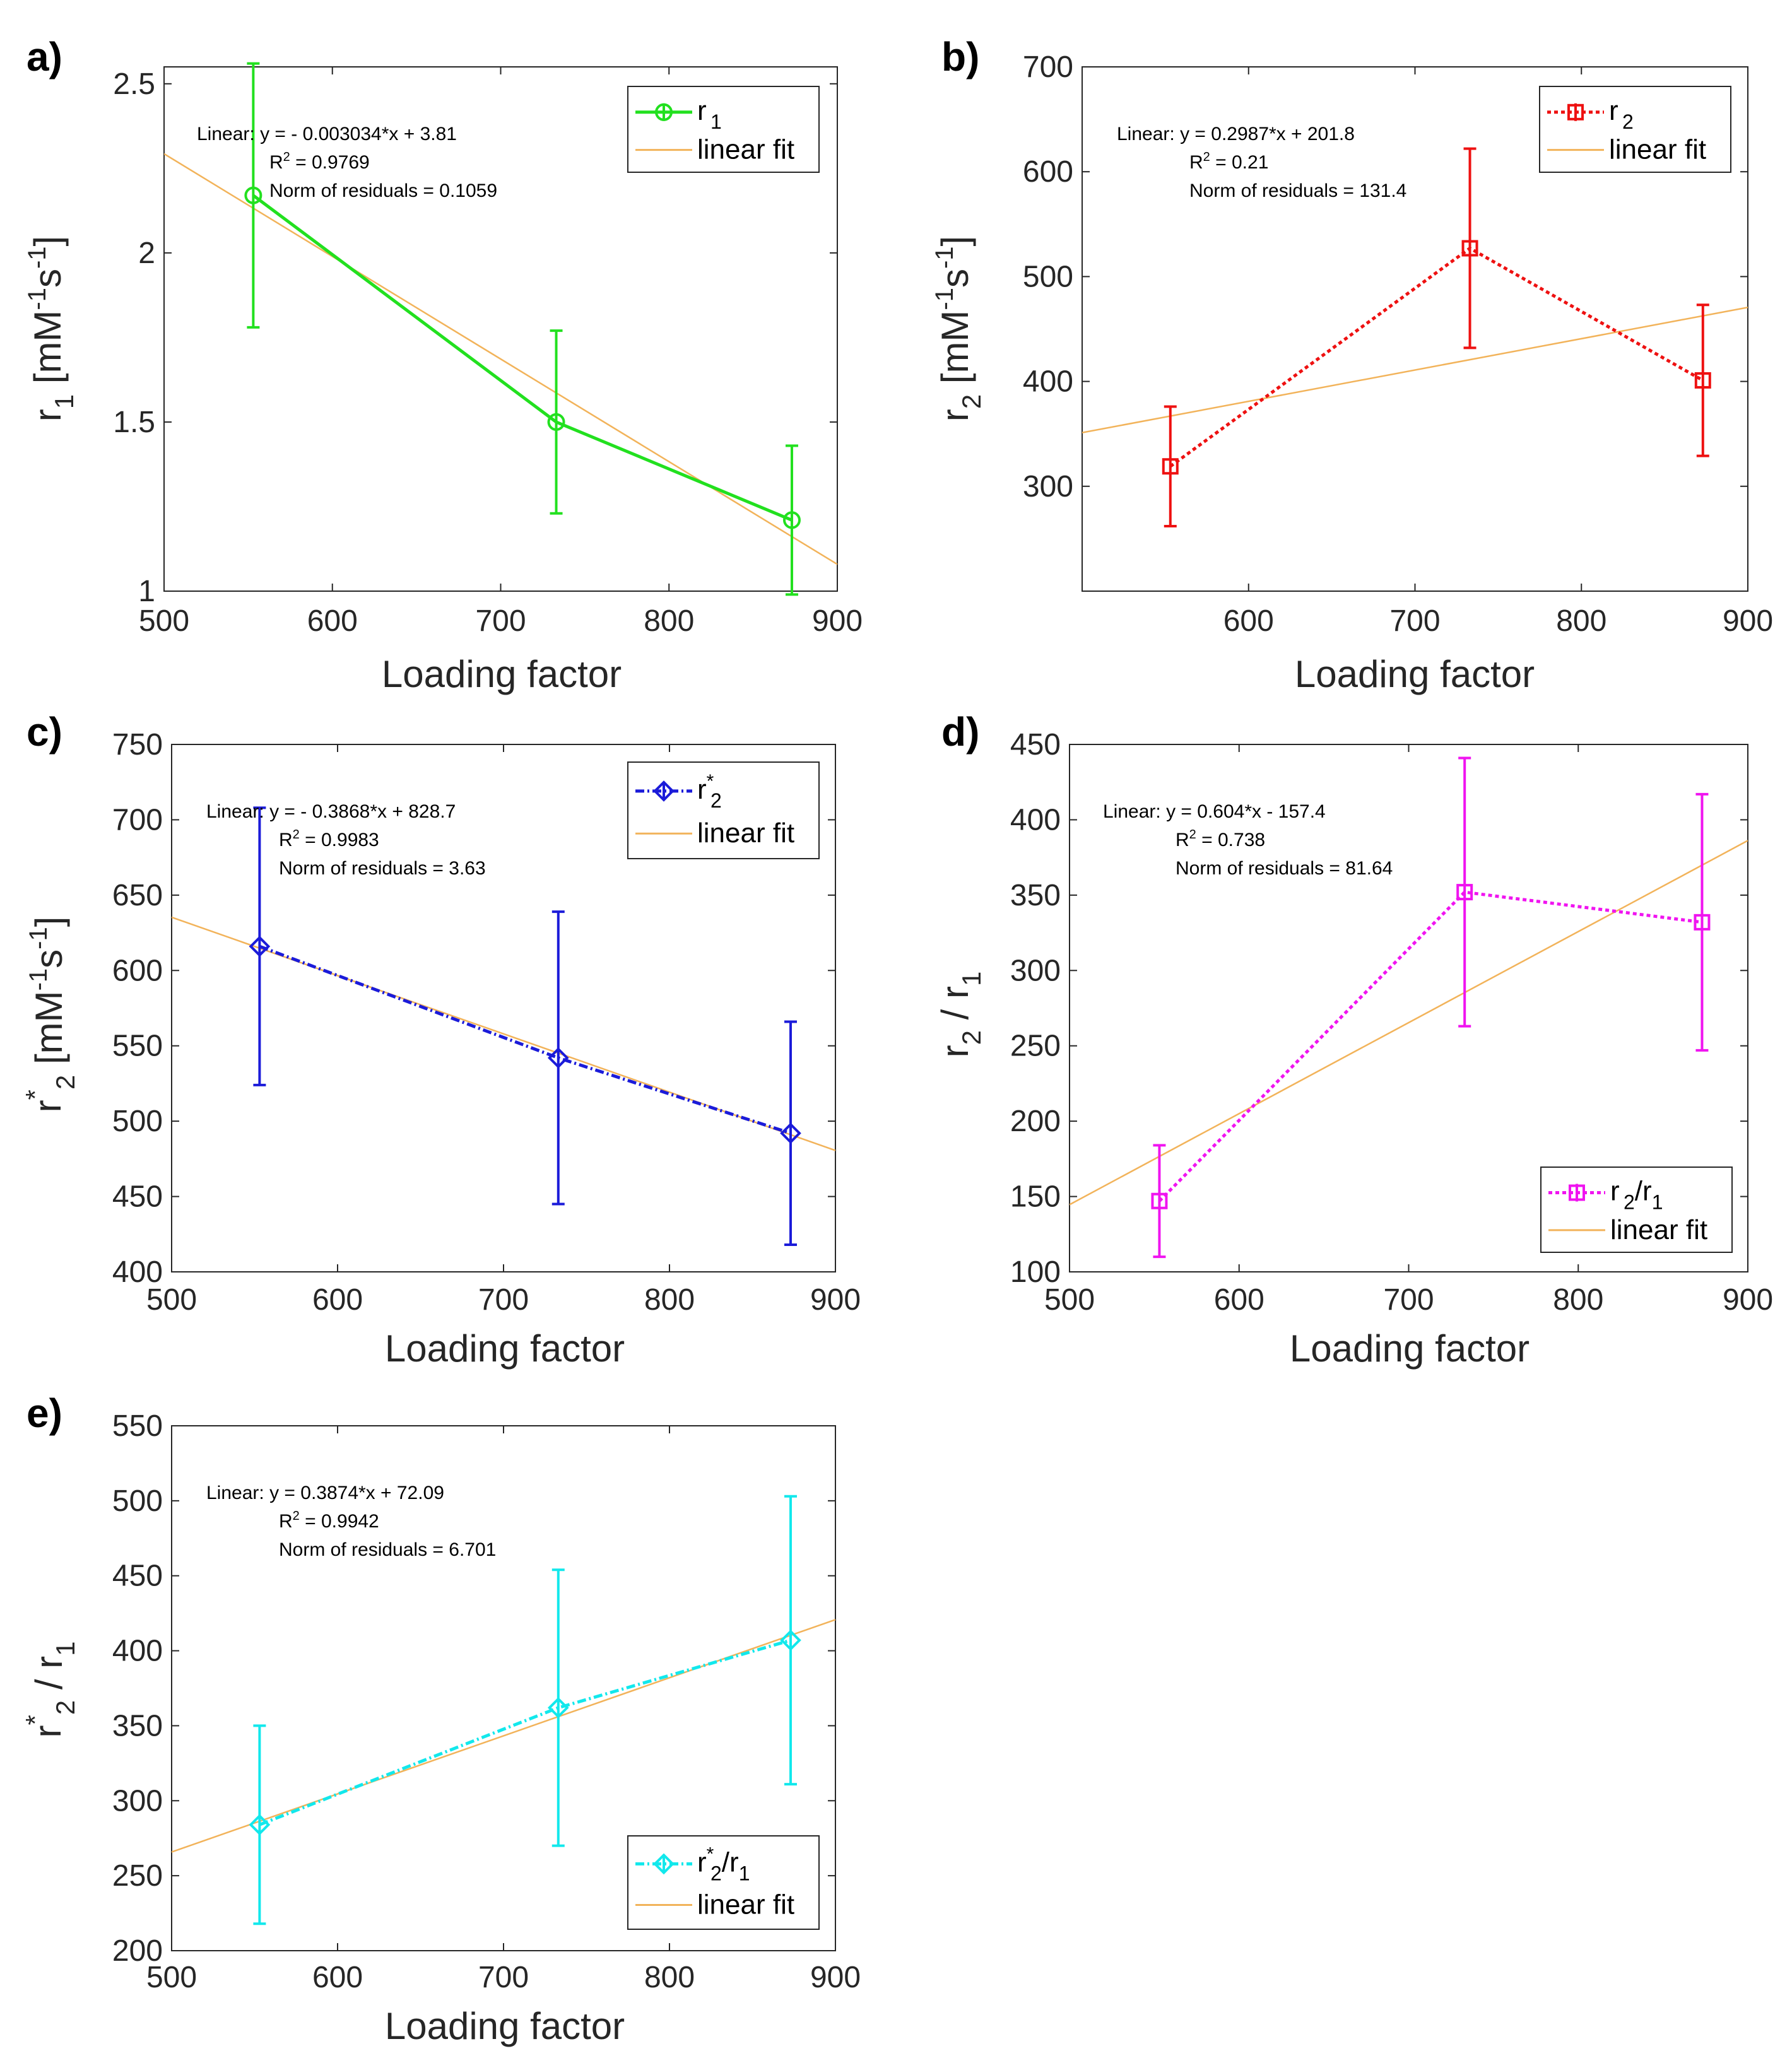 This screenshot has height=2051, width=1792. I want to click on y-tick-label: 500, so click(138, 1501).